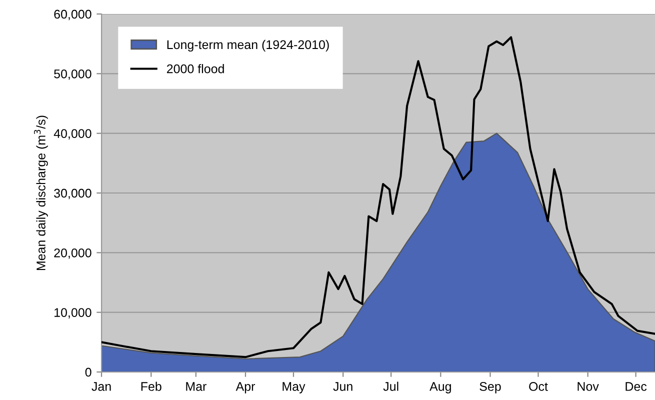  Describe the element at coordinates (538, 386) in the screenshot. I see `x-tick-label: Oct` at that location.